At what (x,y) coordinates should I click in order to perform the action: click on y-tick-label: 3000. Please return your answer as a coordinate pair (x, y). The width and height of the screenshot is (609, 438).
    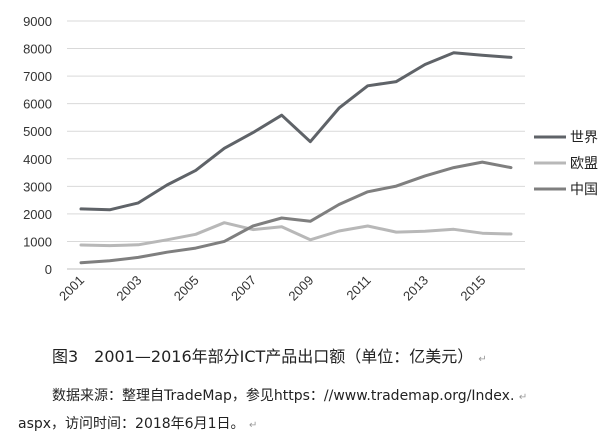
    Looking at the image, I should click on (37, 186).